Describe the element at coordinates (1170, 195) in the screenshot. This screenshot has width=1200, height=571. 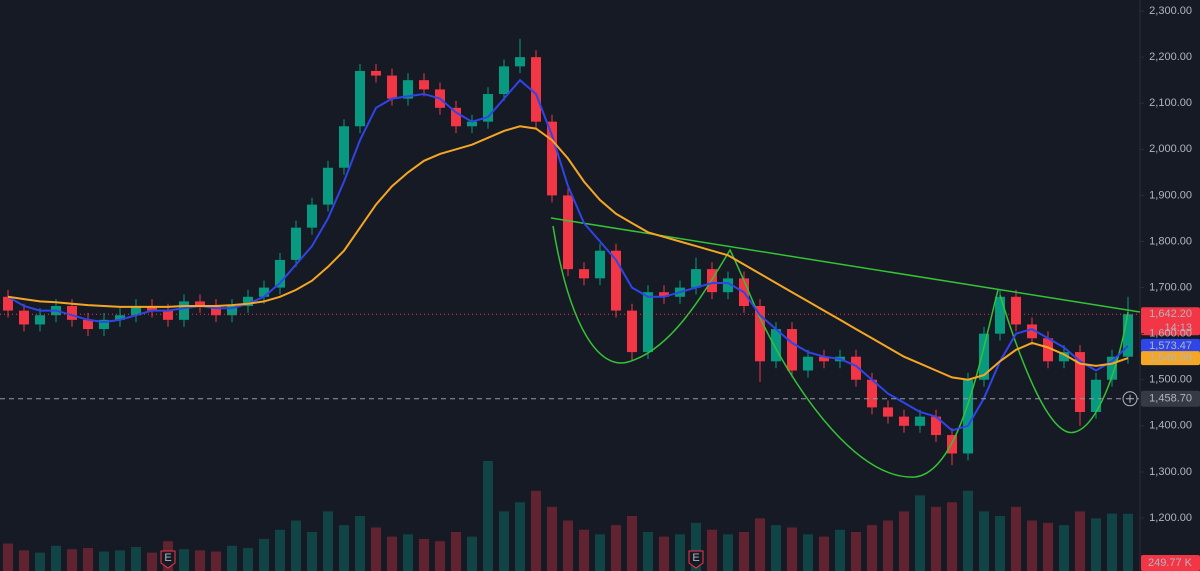
I see `y-tick-label: 1,900.00` at that location.